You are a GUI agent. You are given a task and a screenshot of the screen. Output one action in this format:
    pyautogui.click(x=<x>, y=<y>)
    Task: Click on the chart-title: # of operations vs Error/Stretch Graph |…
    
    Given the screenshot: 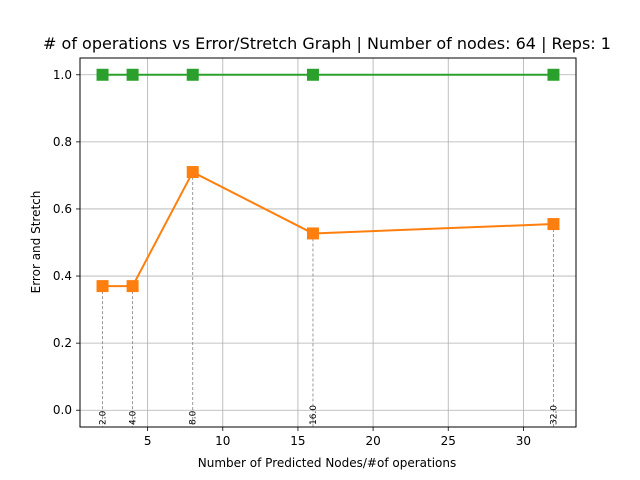 What is the action you would take?
    pyautogui.click(x=327, y=43)
    